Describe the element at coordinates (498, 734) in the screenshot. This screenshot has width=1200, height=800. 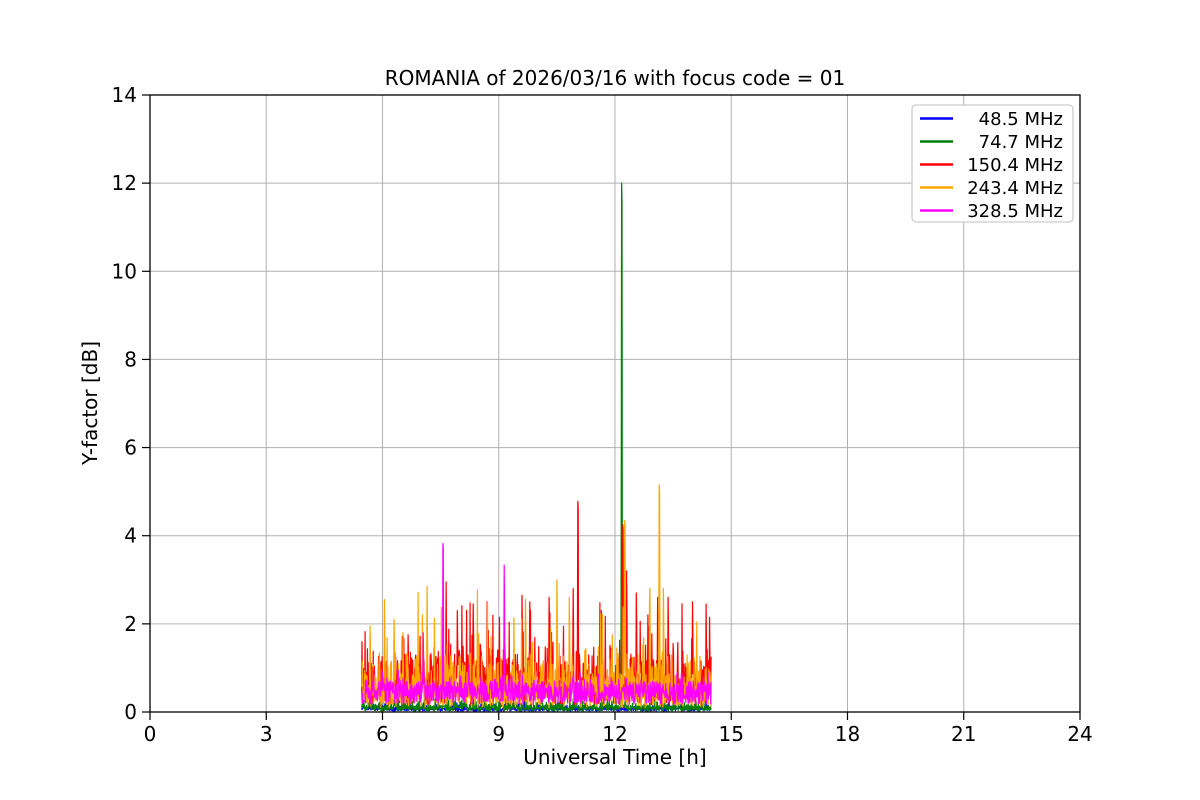
I see `x-tick-label: 9` at that location.